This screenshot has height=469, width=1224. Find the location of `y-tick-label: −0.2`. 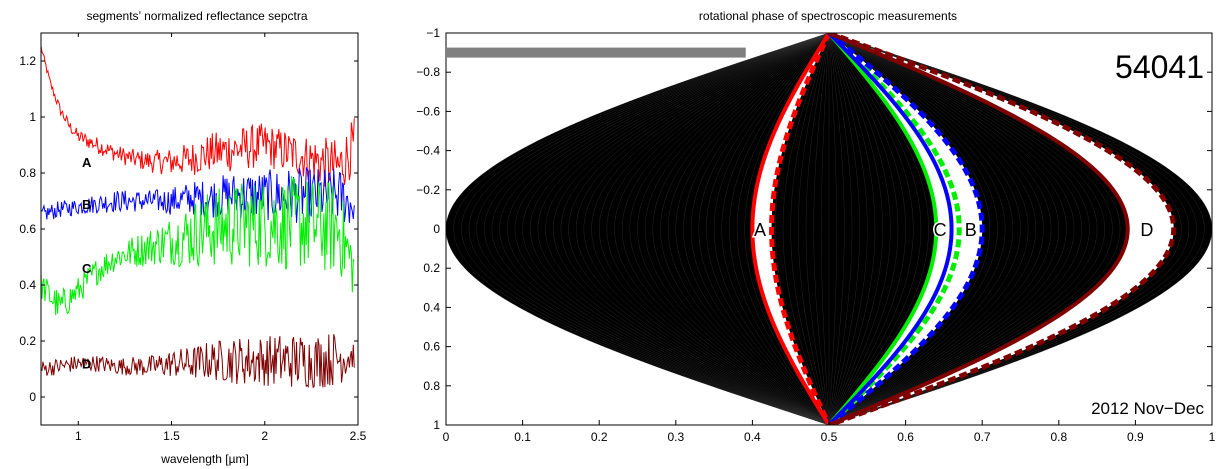

y-tick-label: −0.2 is located at coordinates (428, 190).